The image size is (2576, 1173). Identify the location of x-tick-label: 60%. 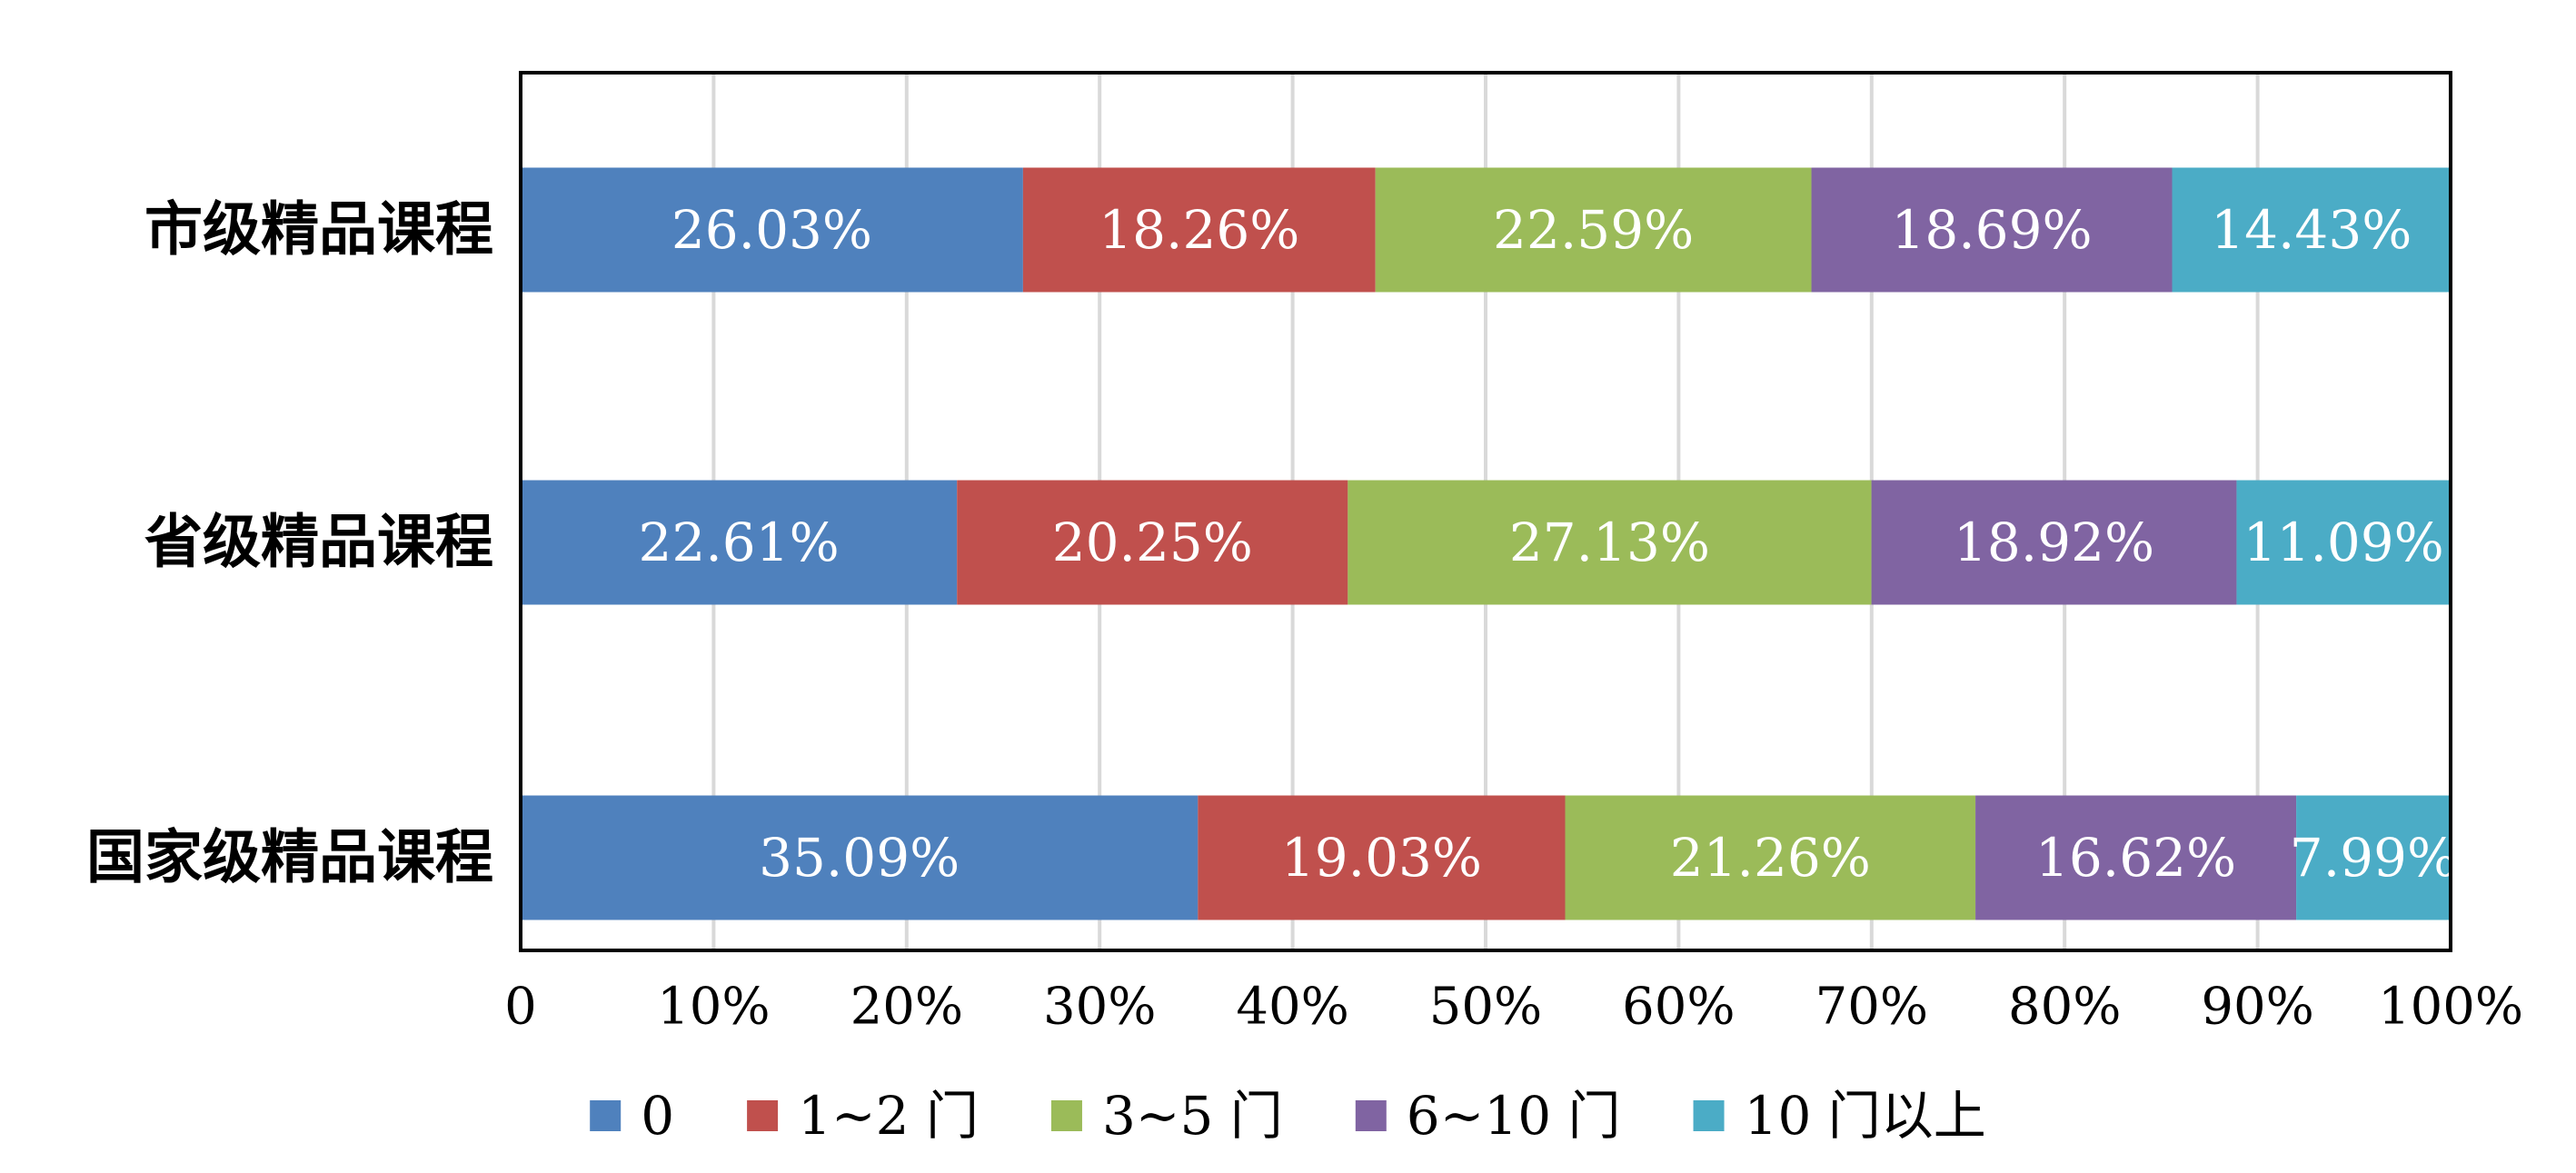
(1679, 1007).